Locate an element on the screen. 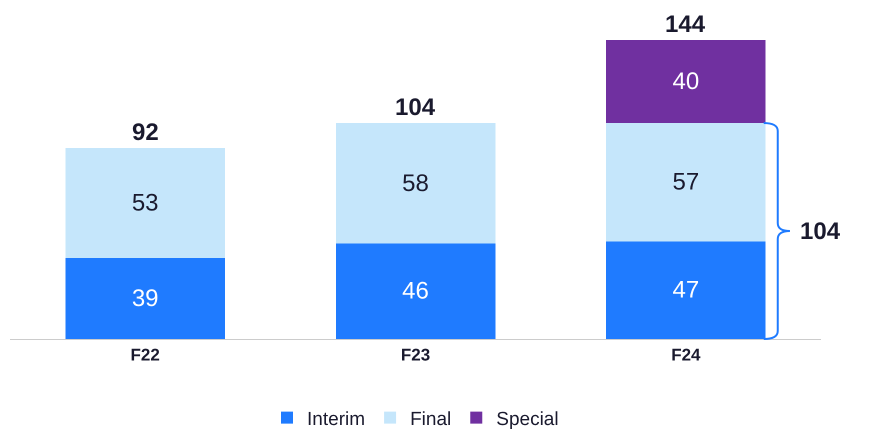 This screenshot has width=879, height=447. total-label: 104 is located at coordinates (415, 107).